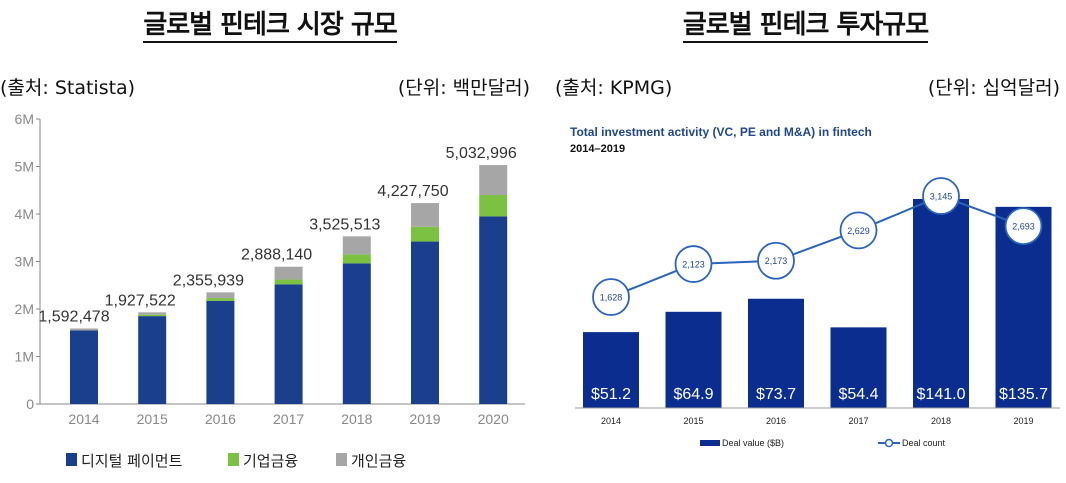 The height and width of the screenshot is (483, 1066). What do you see at coordinates (140, 300) in the screenshot?
I see `total-label: 1,927,522` at bounding box center [140, 300].